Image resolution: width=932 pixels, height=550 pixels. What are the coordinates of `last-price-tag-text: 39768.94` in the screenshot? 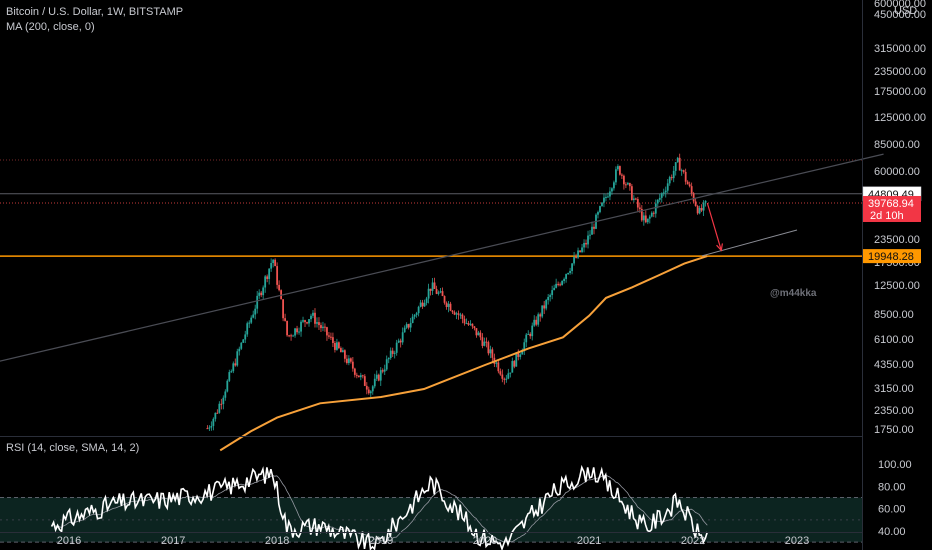 It's located at (891, 204).